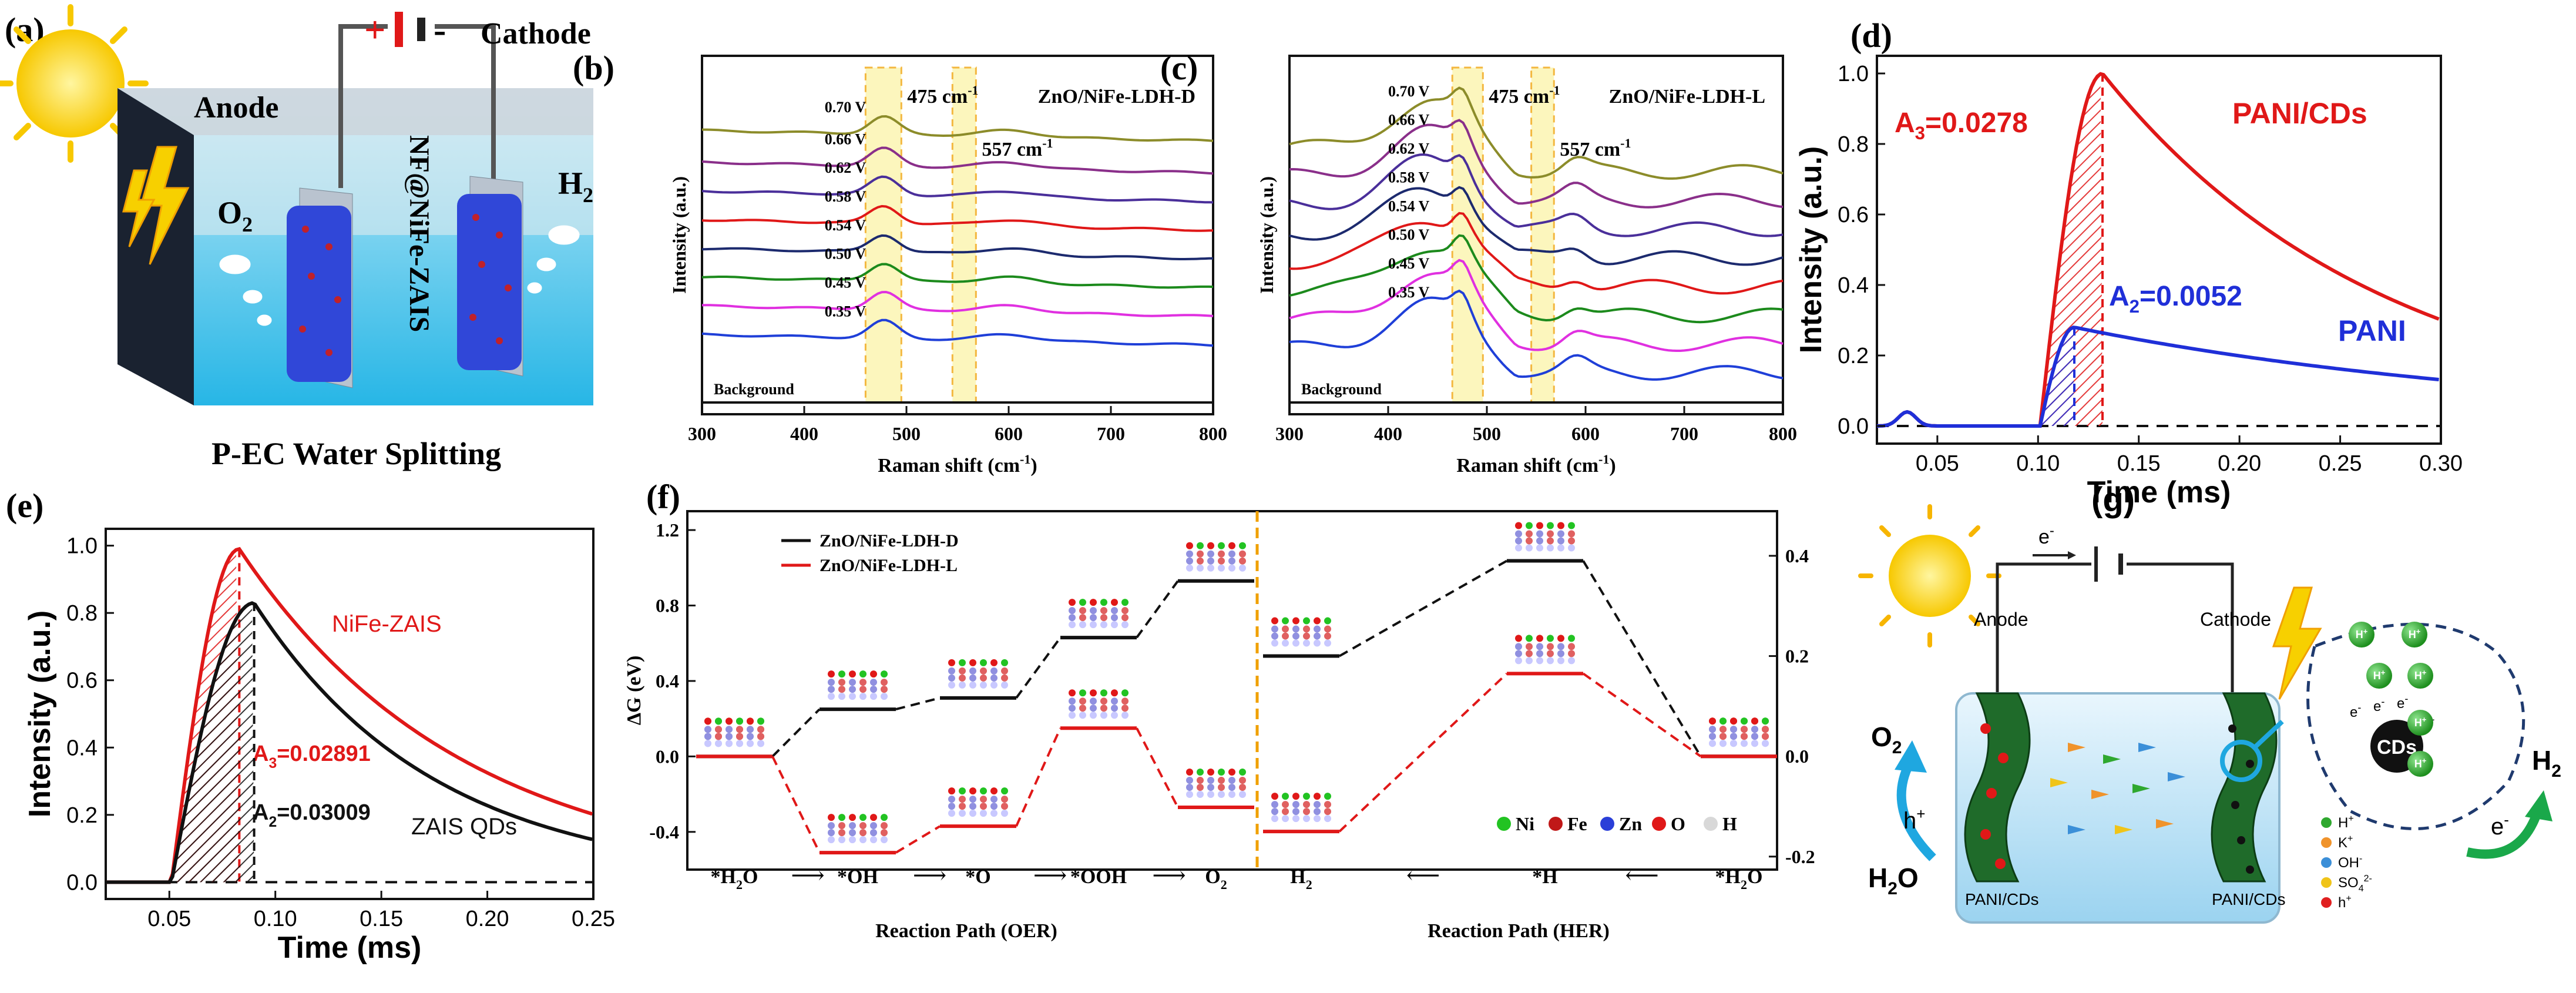  Describe the element at coordinates (1168, 875) in the screenshot. I see `step-arrow: ⟶` at that location.